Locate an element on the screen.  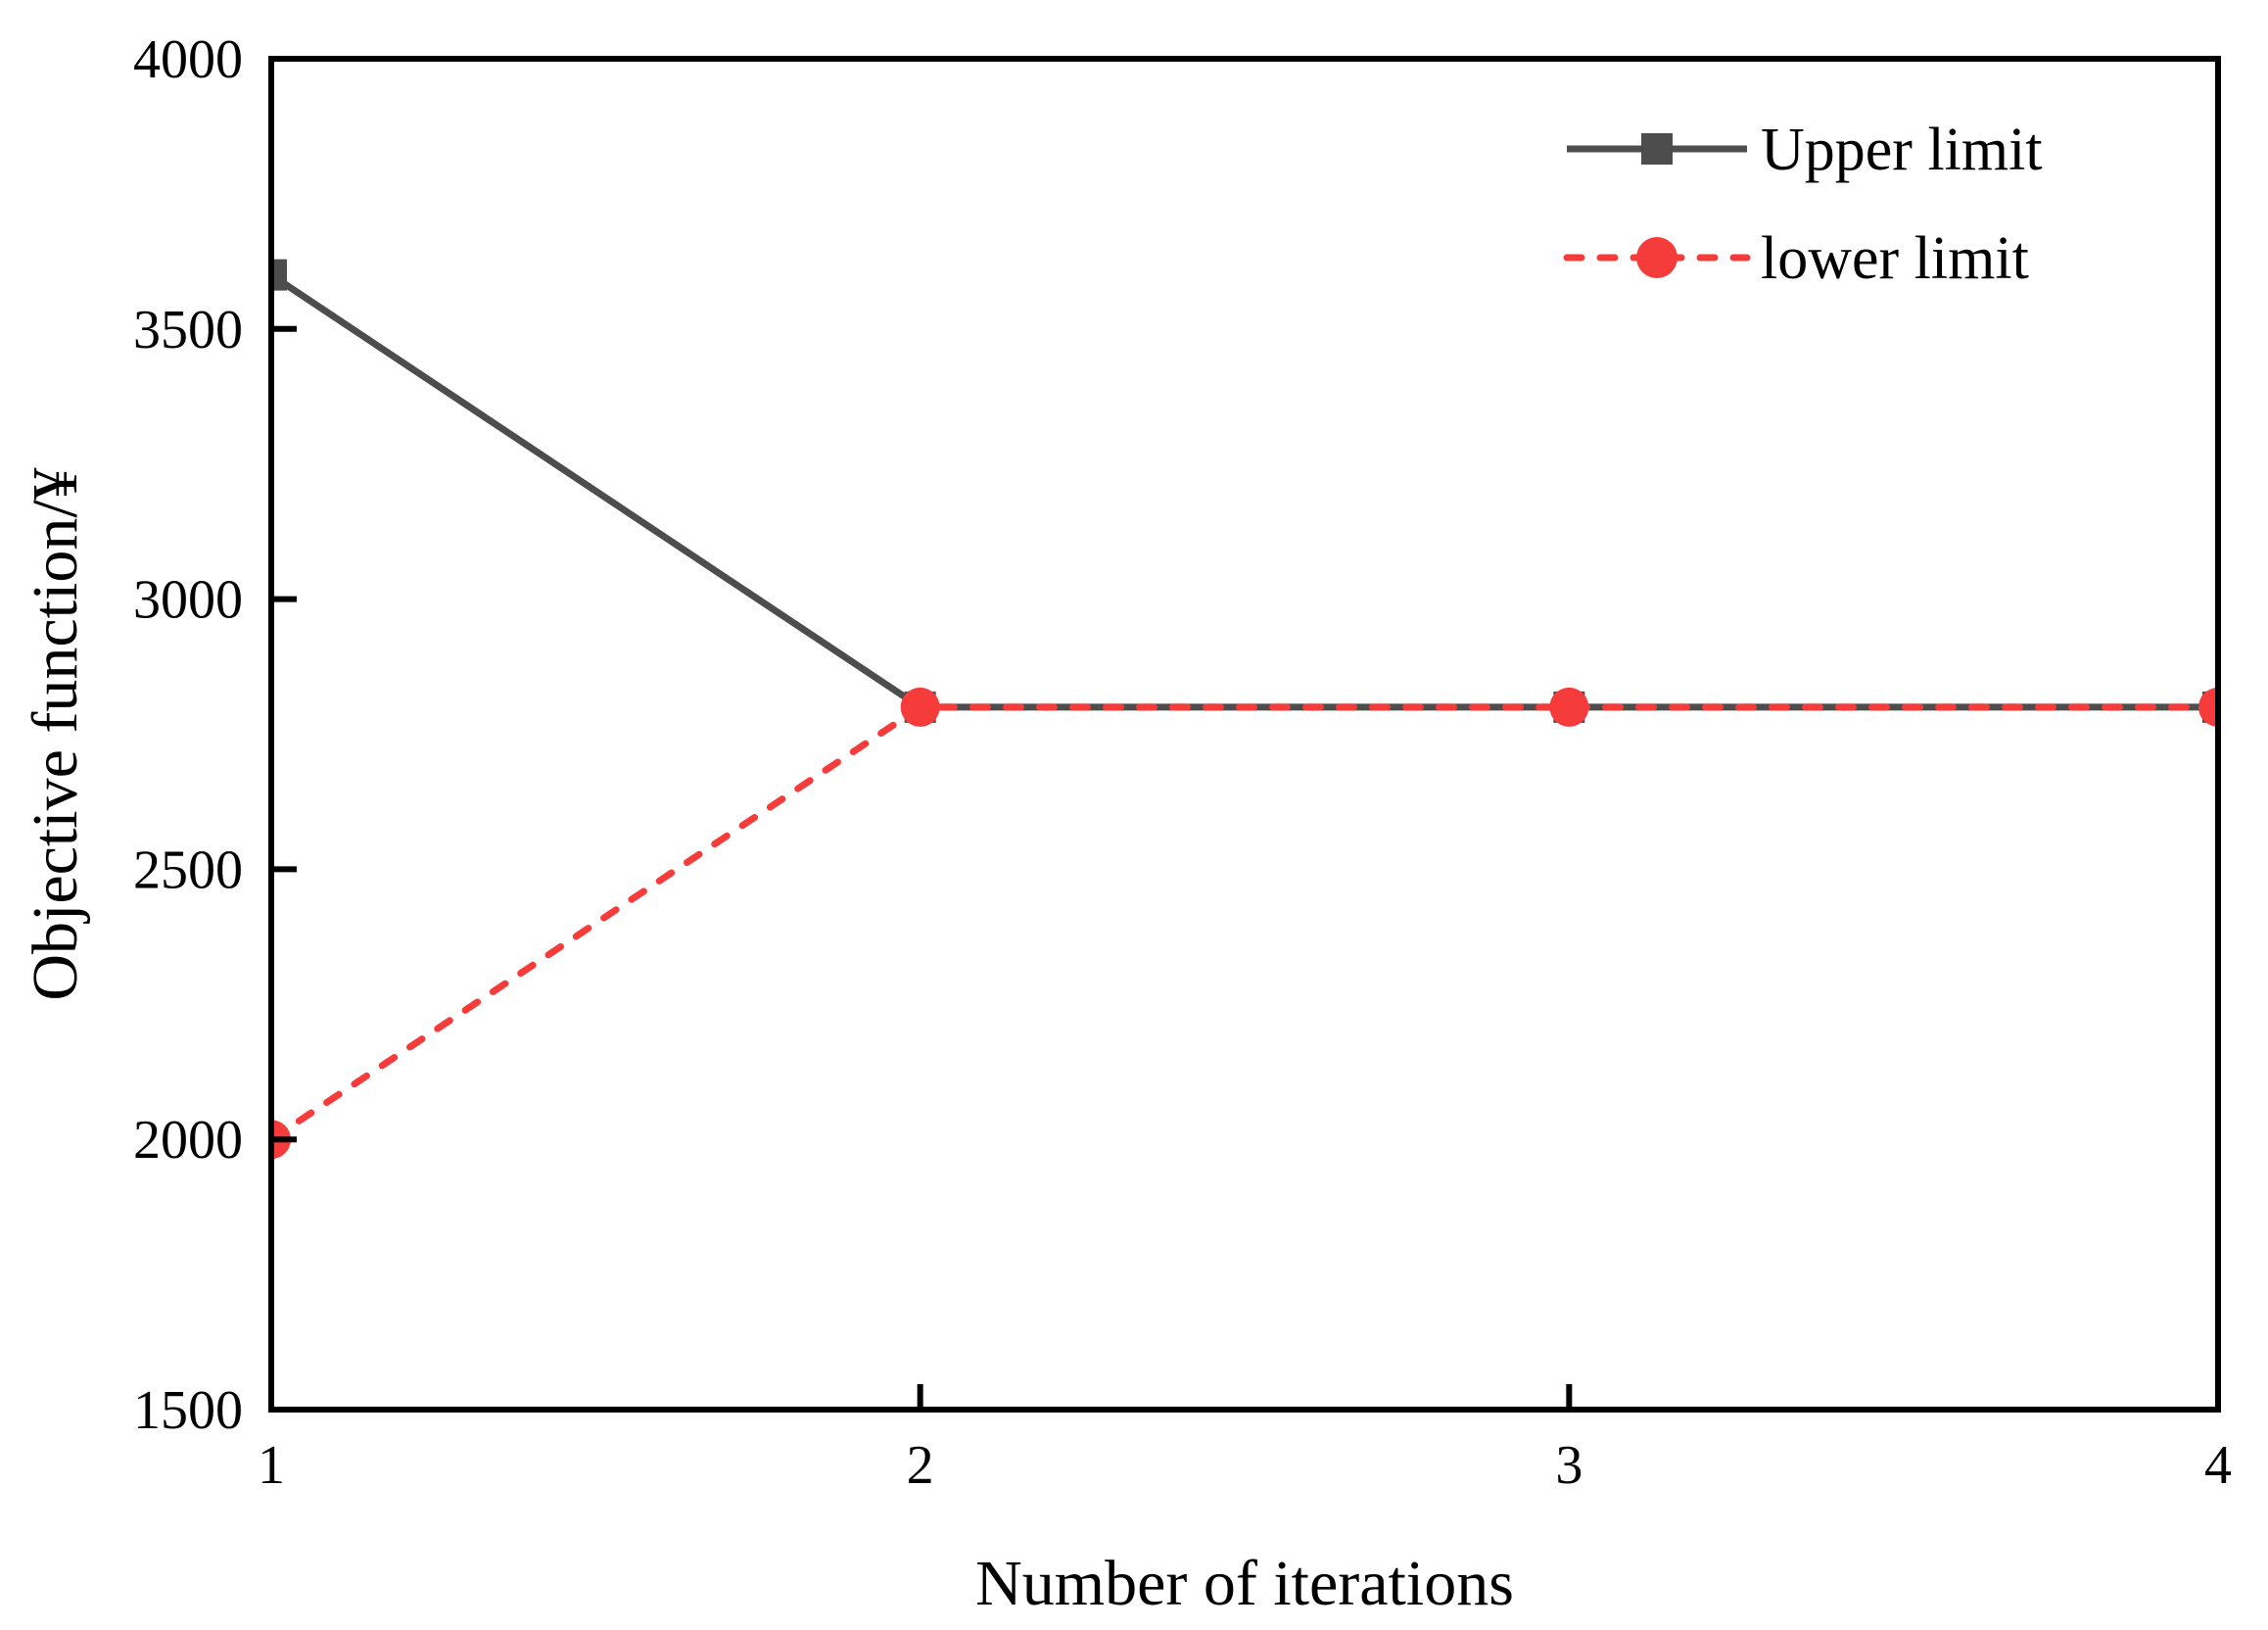
y-tick-label: 2000 is located at coordinates (188, 1140).